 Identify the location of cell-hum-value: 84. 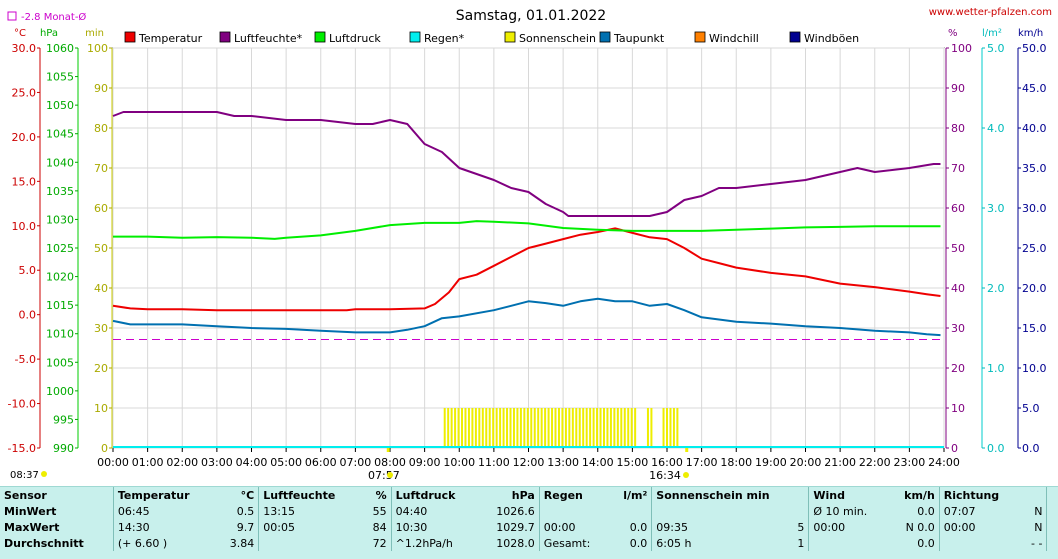
(379, 527).